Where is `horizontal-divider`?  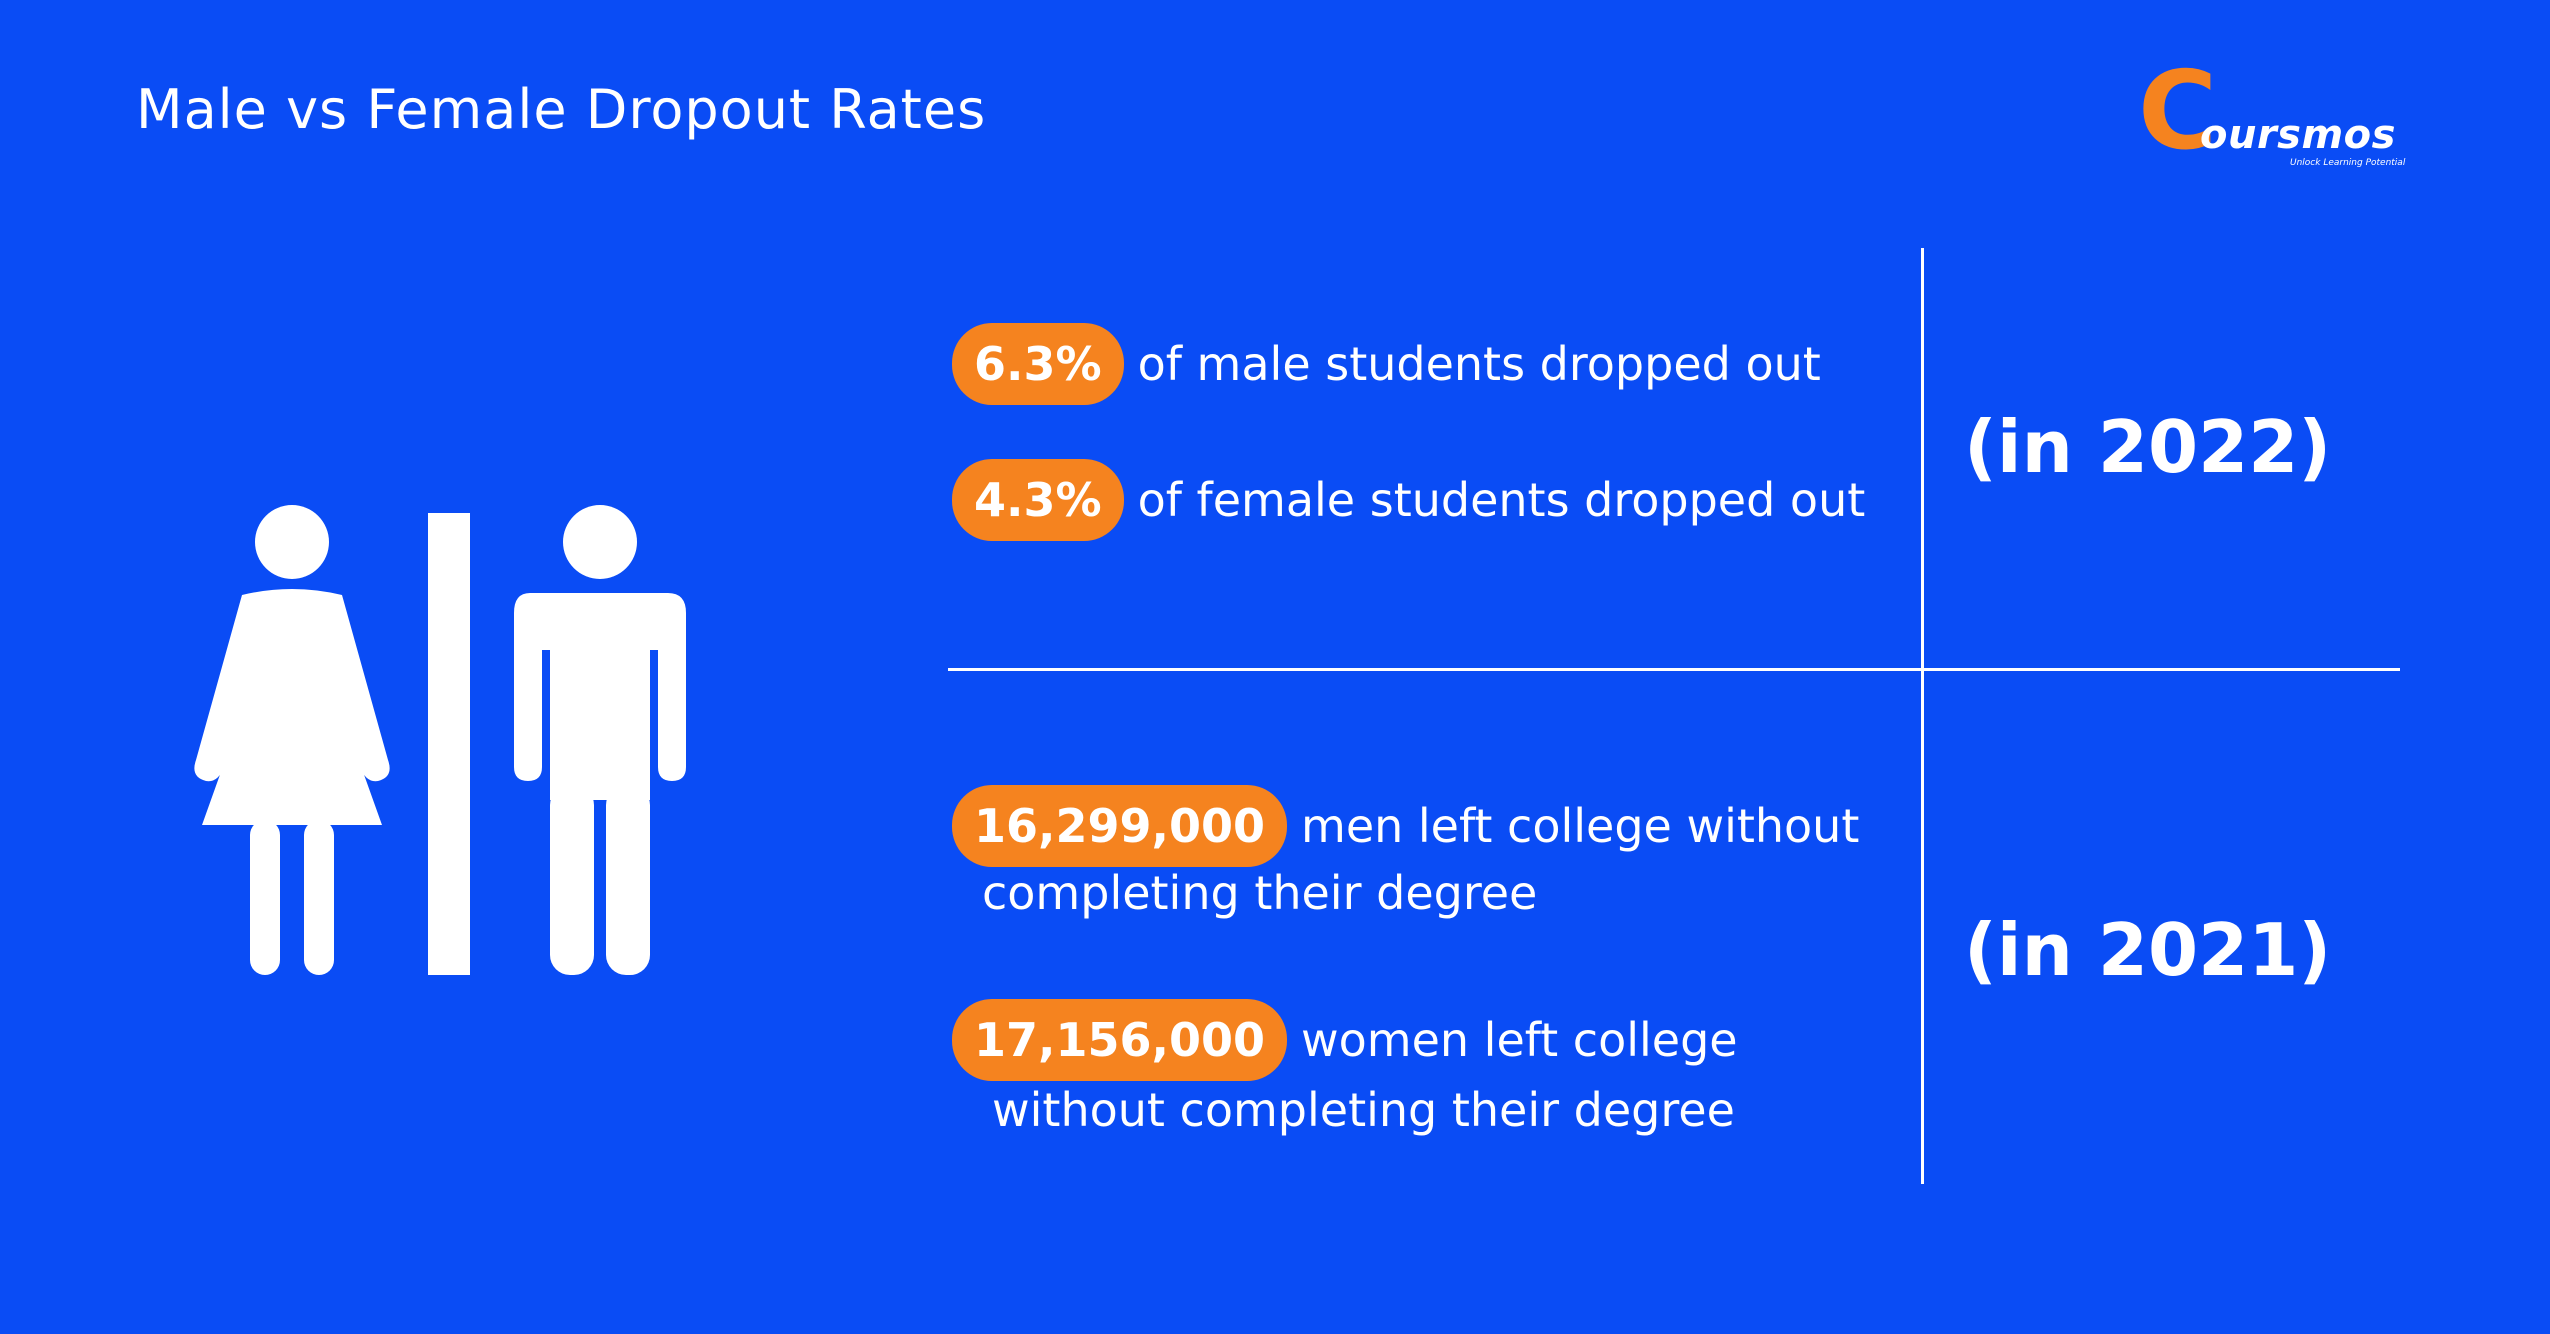 horizontal-divider is located at coordinates (1674, 669).